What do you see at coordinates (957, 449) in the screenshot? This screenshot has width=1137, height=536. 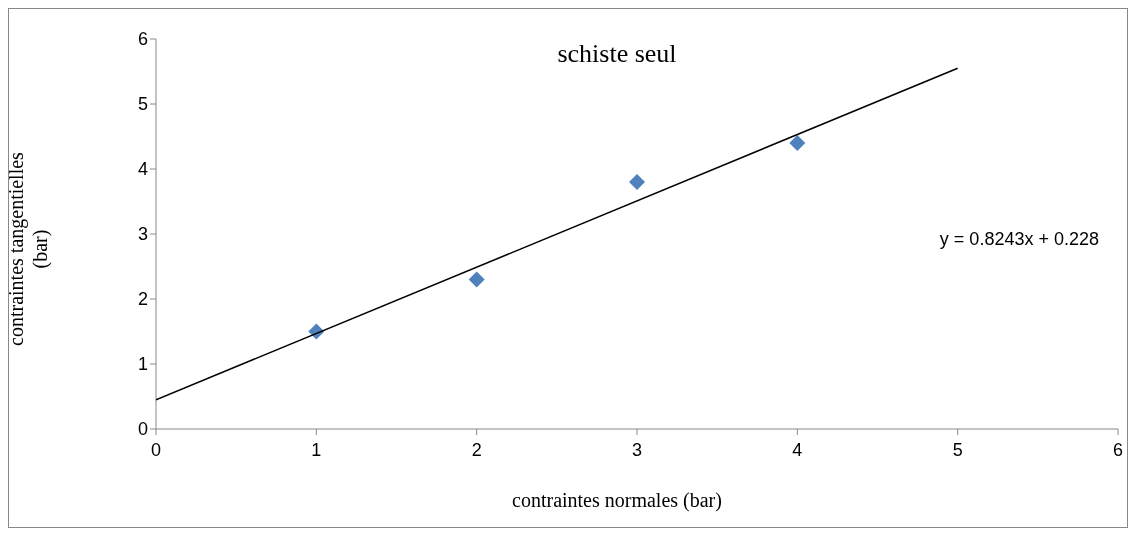 I see `x-tick-label: 5` at bounding box center [957, 449].